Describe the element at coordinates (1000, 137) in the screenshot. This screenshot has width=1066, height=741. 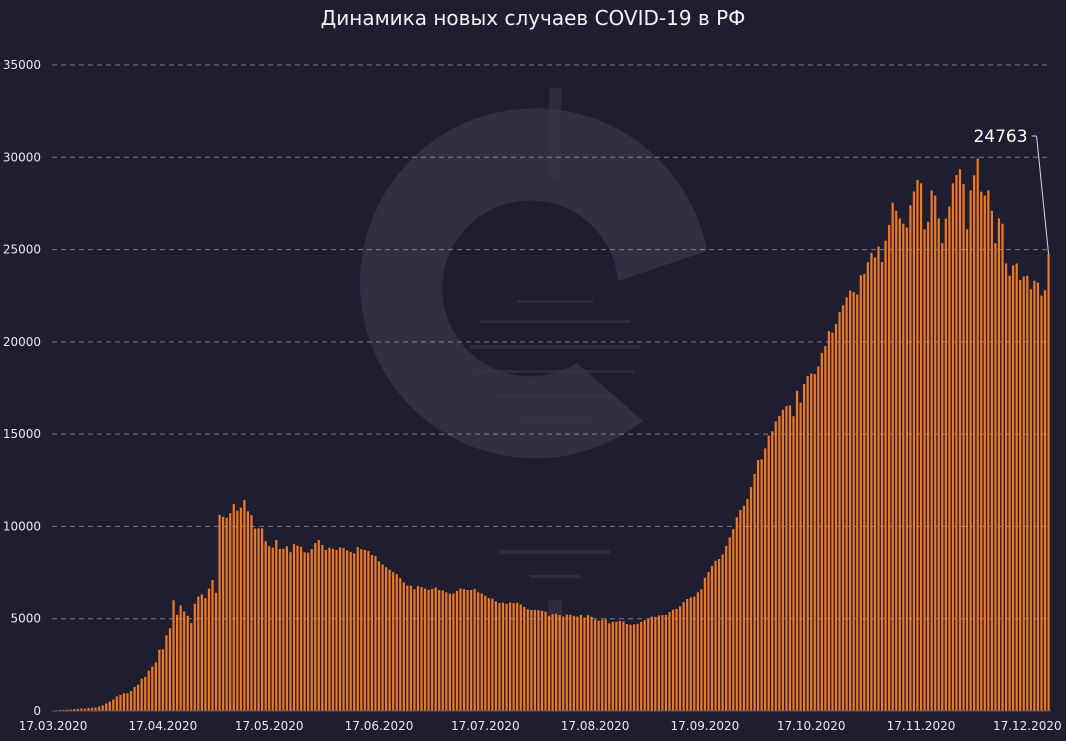
I see `callout-label: 24763` at that location.